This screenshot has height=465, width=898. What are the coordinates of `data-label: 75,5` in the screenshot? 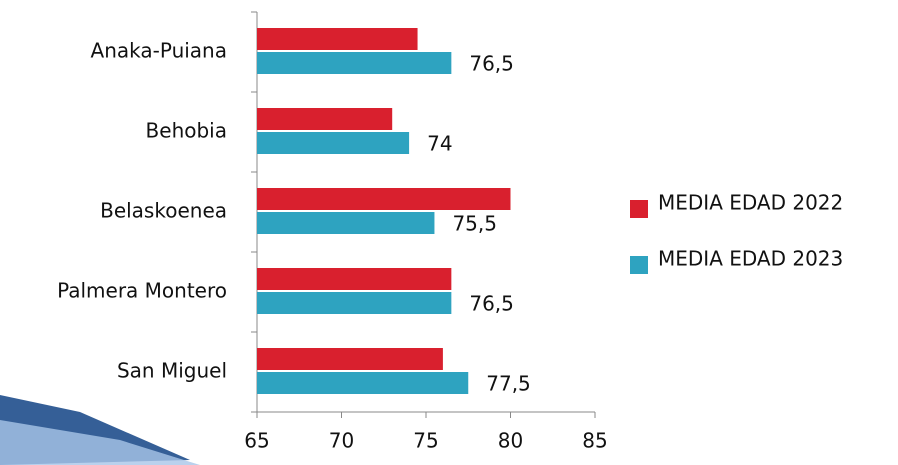 It's located at (474, 224).